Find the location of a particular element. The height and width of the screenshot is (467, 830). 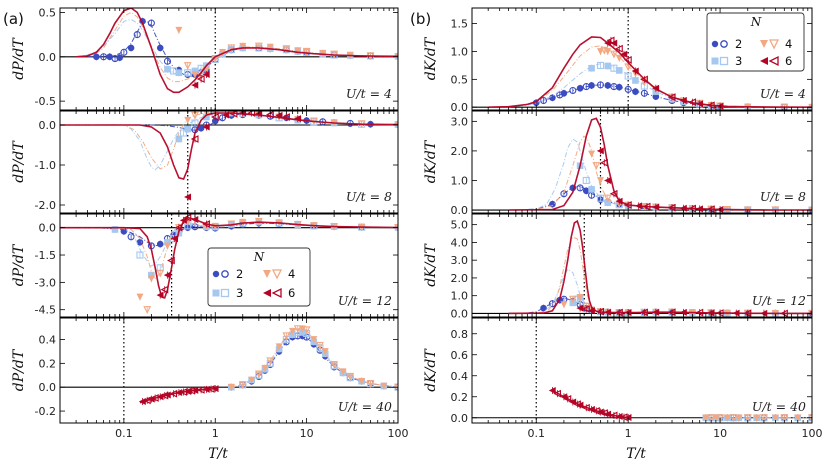

panel-P12: -4.5 -3.0 -1.5 0.0 dP/dT U/t = 12 is located at coordinates (205, 265).